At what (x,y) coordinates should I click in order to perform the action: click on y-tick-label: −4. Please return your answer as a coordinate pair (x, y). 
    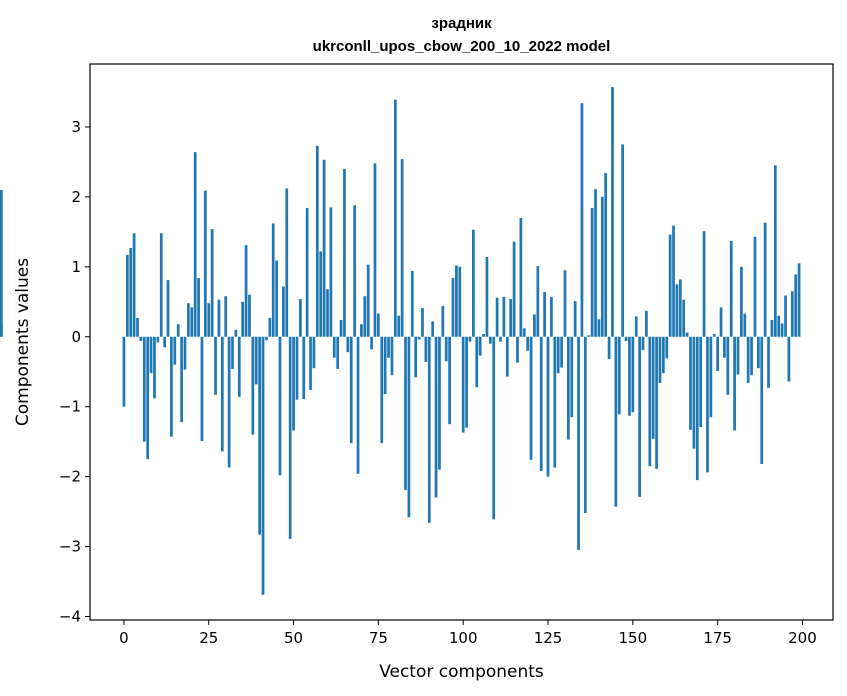
    Looking at the image, I should click on (70, 617).